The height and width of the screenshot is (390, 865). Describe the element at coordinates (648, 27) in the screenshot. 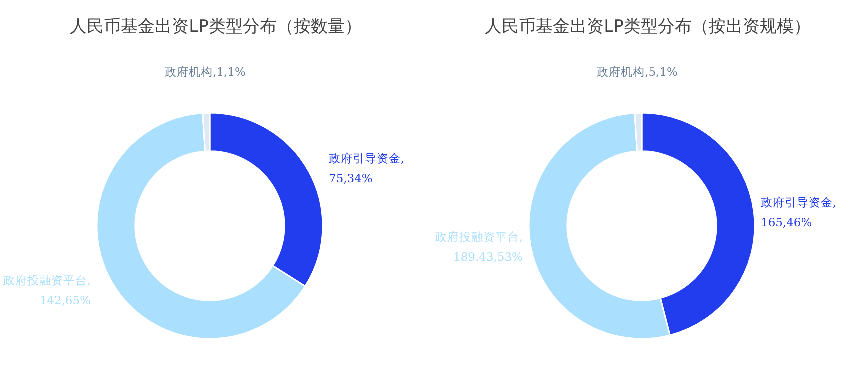

I see `chart-title: 人民币基金出资LP类型分布（按出资规模）` at that location.